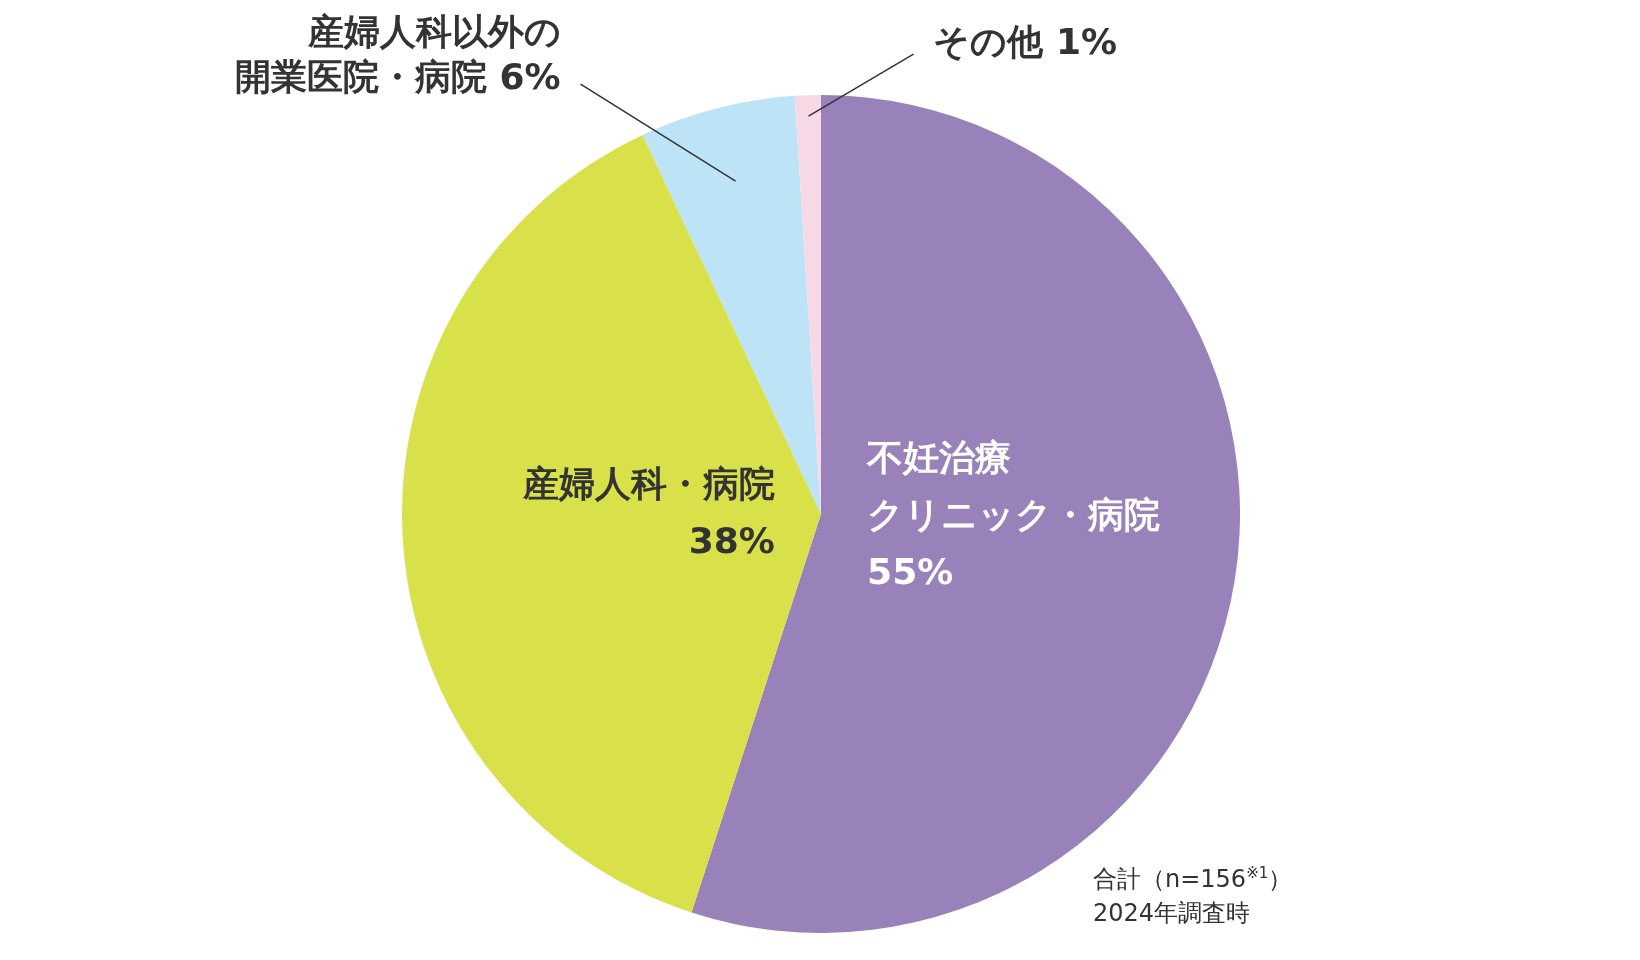  I want to click on slice-label: 産婦人科・病院, so click(648, 484).